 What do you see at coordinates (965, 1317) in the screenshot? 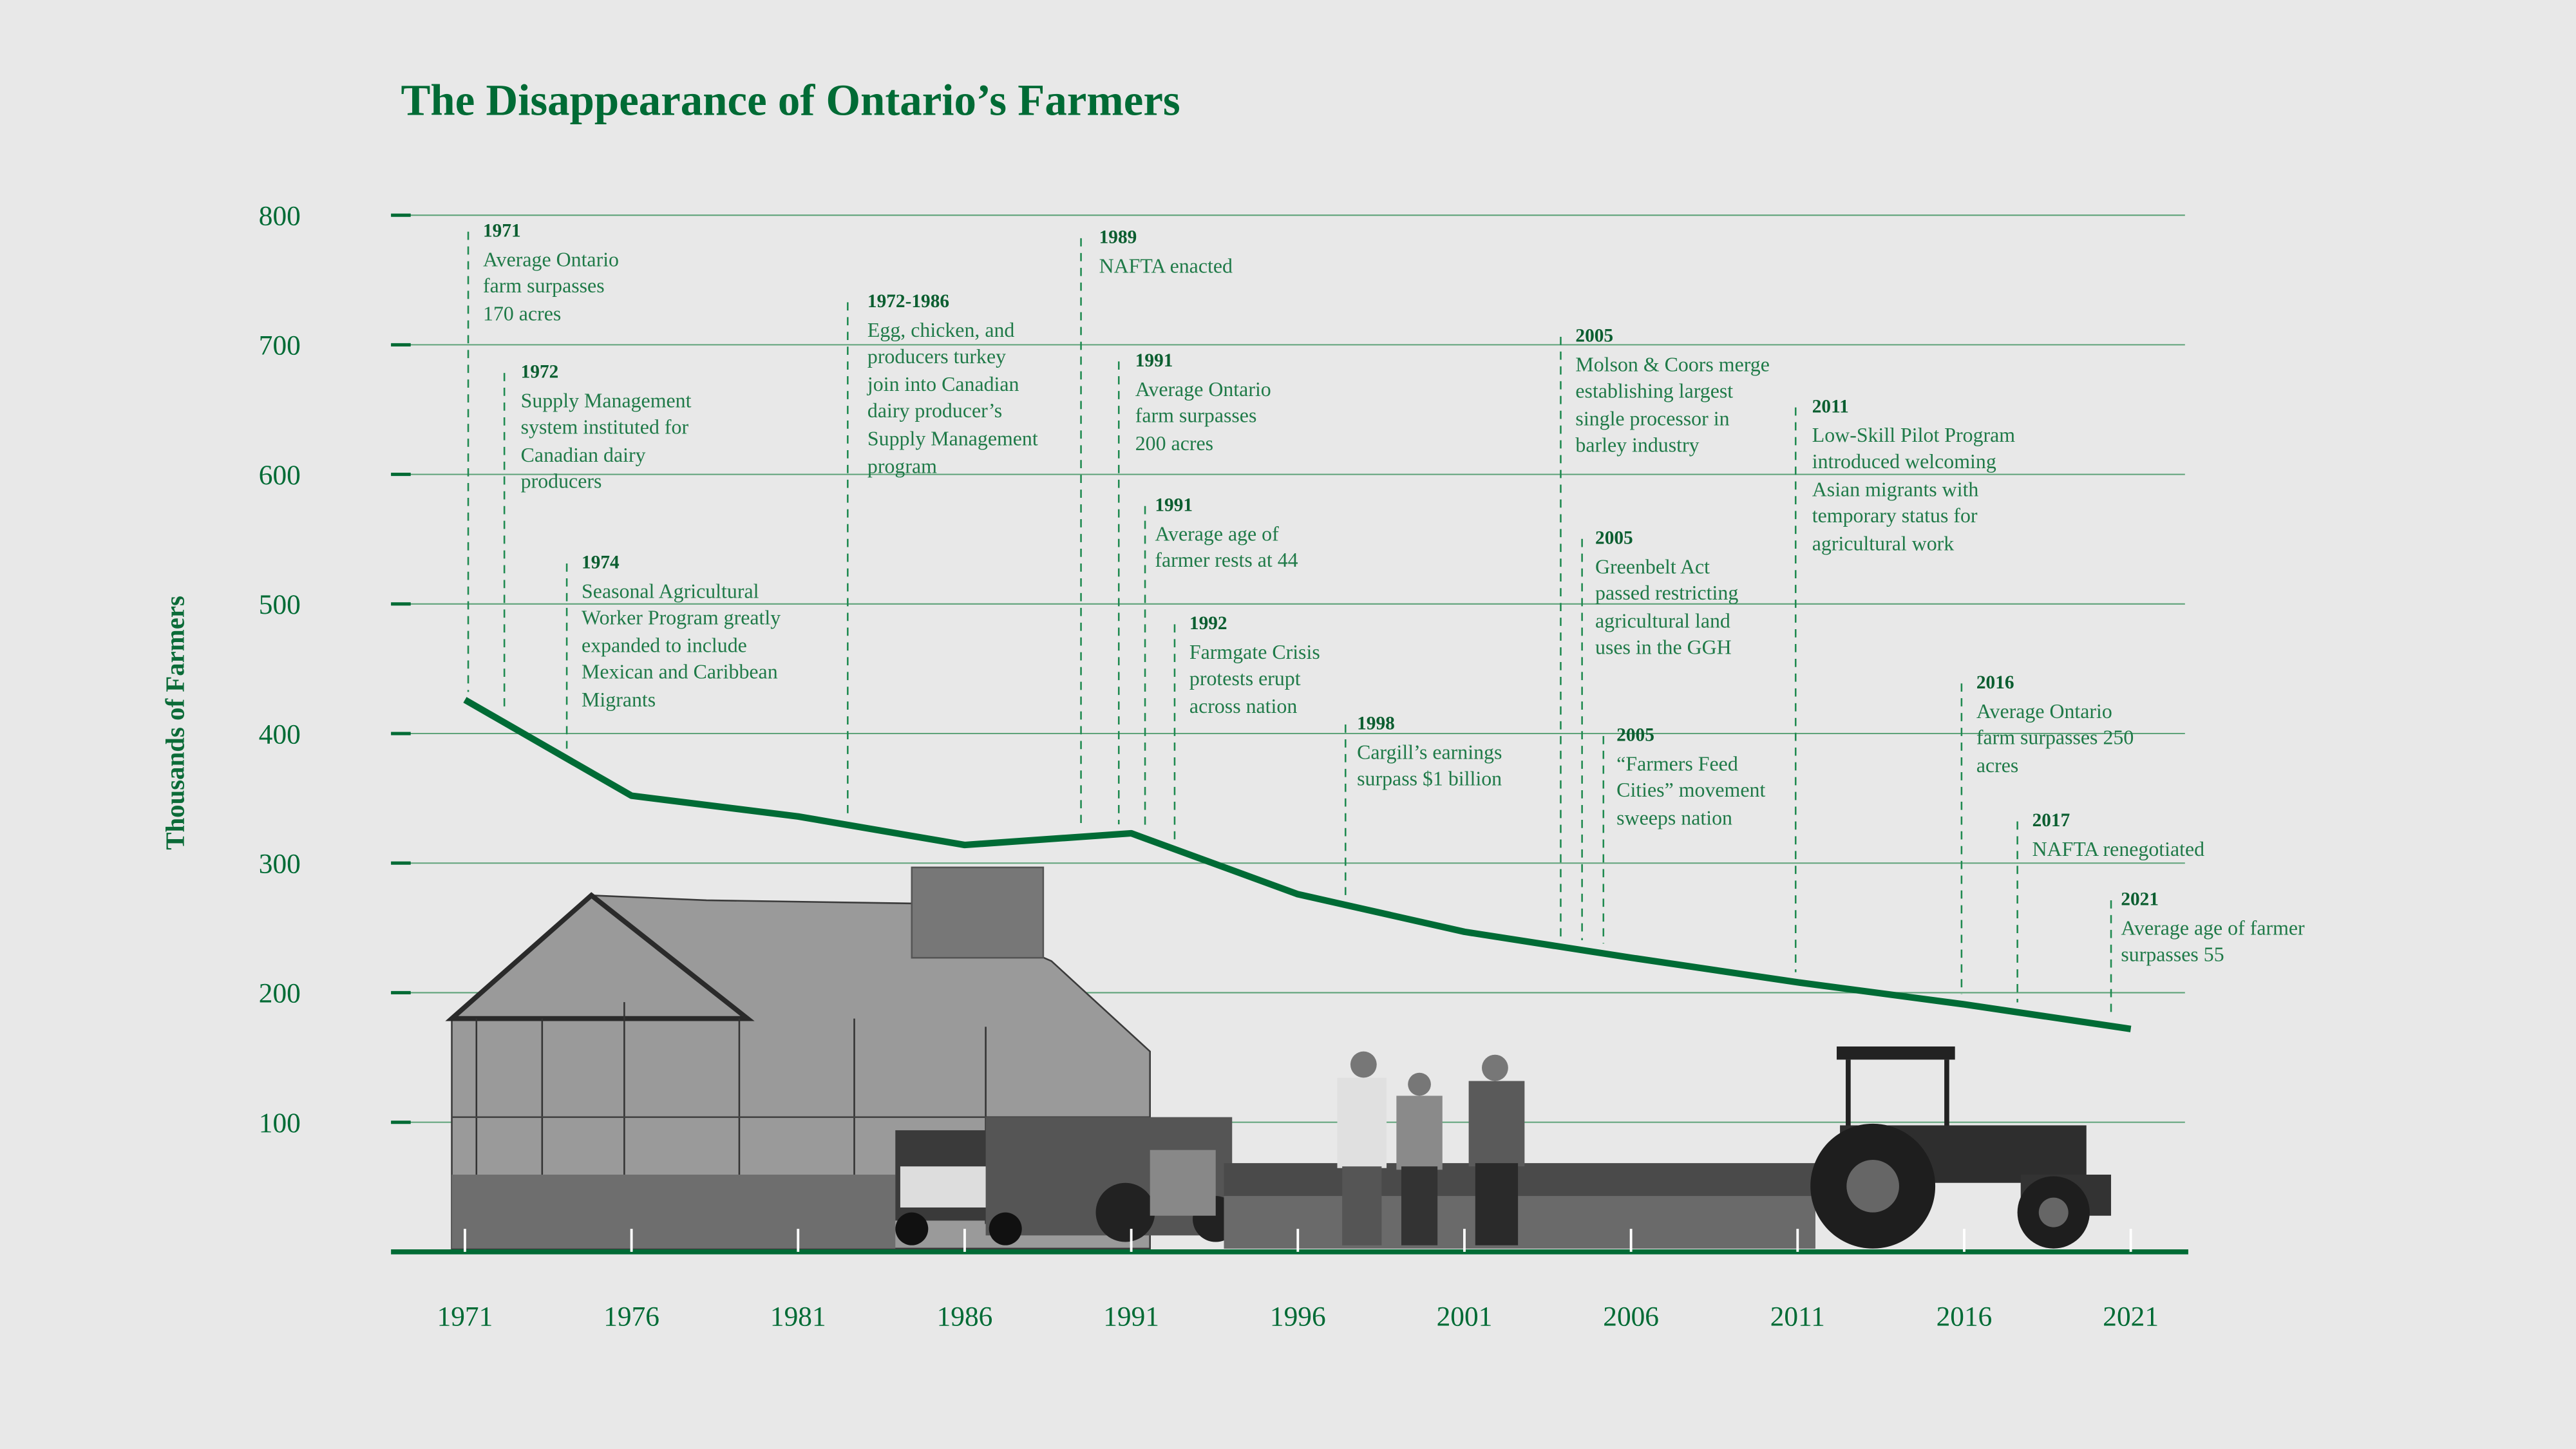
I see `x-tick-label: 1986` at bounding box center [965, 1317].